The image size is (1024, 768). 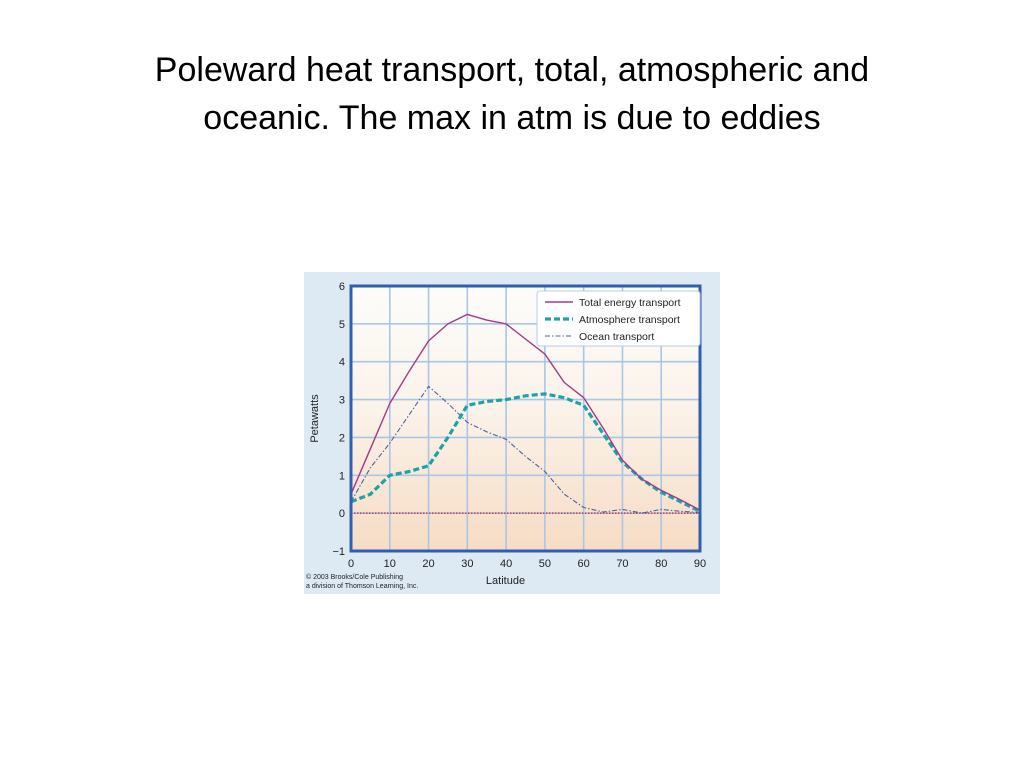 What do you see at coordinates (428, 564) in the screenshot?
I see `x-tick-label: 20` at bounding box center [428, 564].